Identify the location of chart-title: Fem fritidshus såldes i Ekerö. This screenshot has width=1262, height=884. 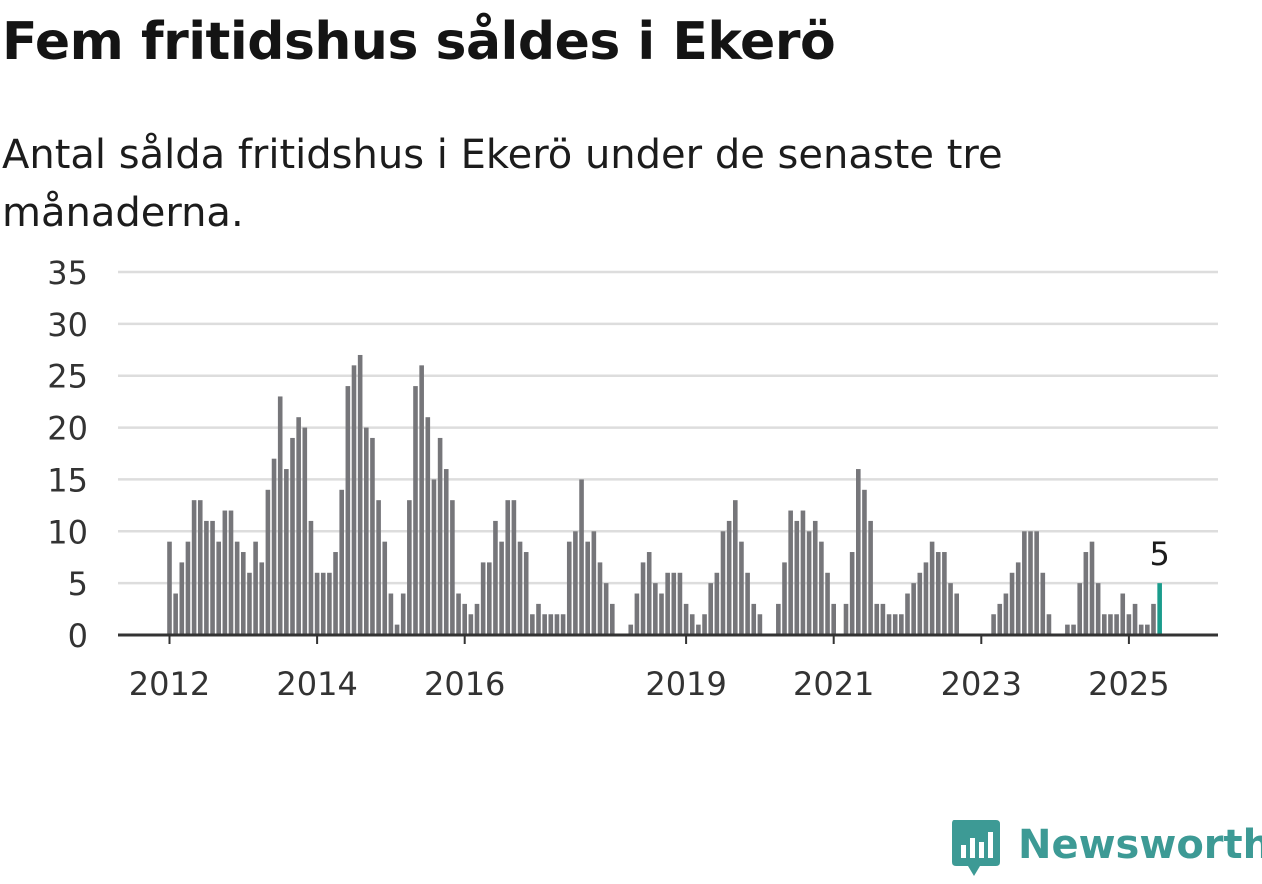
(419, 42).